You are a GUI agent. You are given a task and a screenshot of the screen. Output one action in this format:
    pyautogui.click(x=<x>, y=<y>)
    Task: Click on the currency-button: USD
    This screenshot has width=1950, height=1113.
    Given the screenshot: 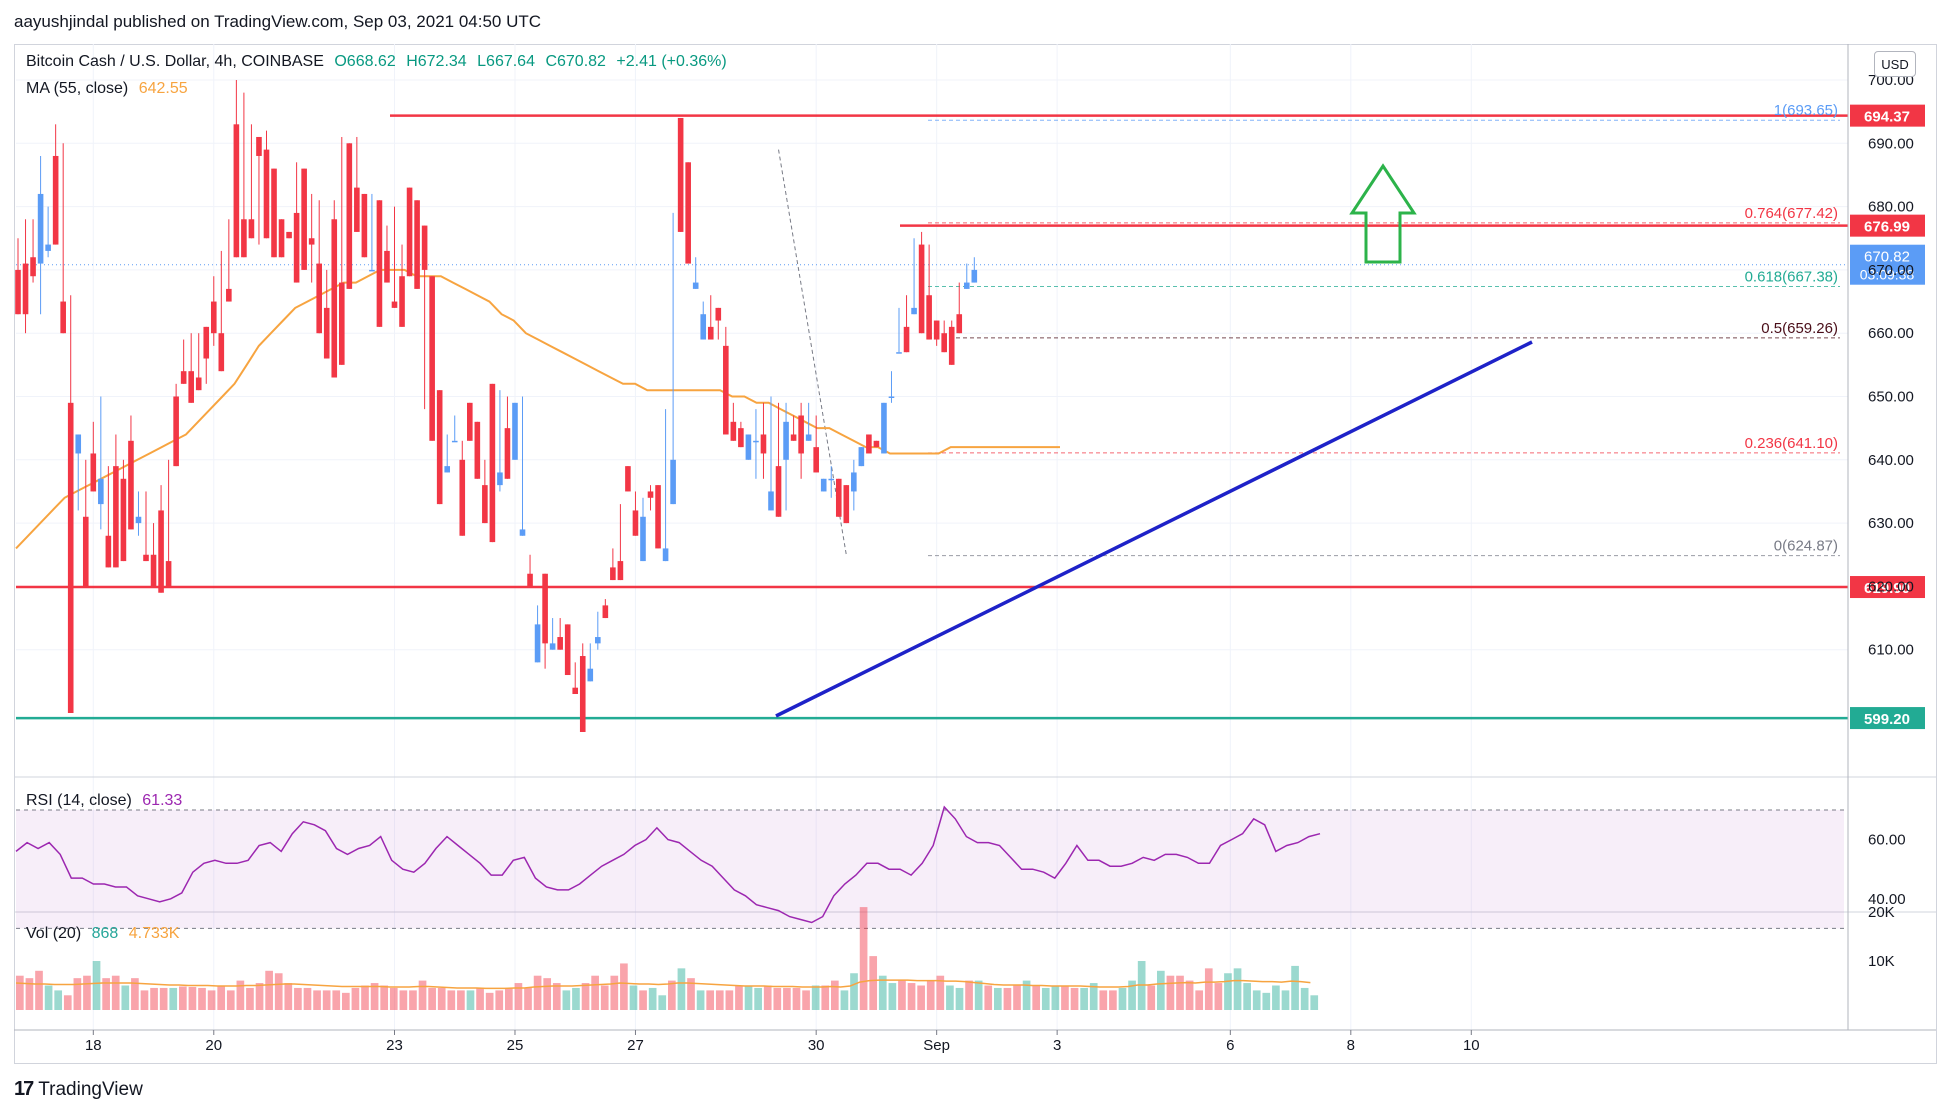 What is the action you would take?
    pyautogui.click(x=1895, y=64)
    